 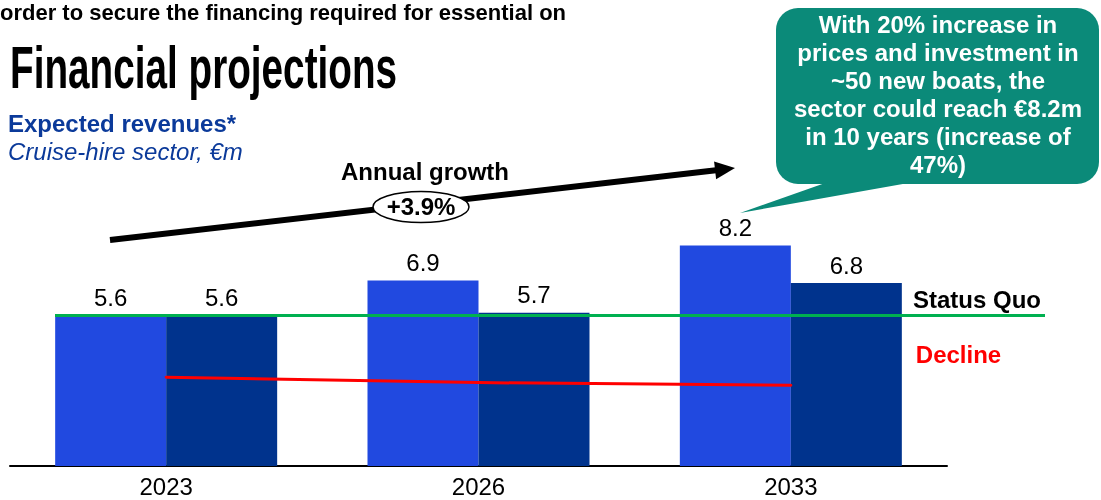 I want to click on x-tick-label: 2023, so click(x=166, y=486).